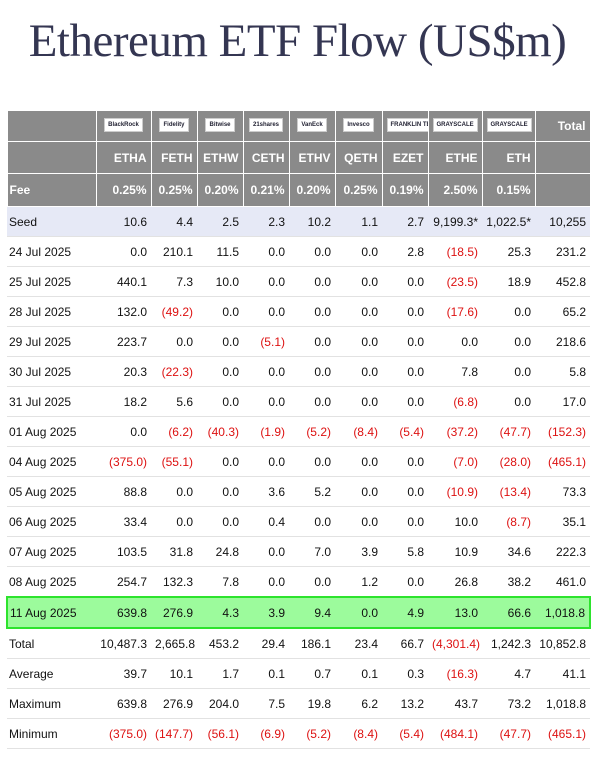  Describe the element at coordinates (51, 371) in the screenshot. I see `row-label: 30 Jul 2025` at that location.